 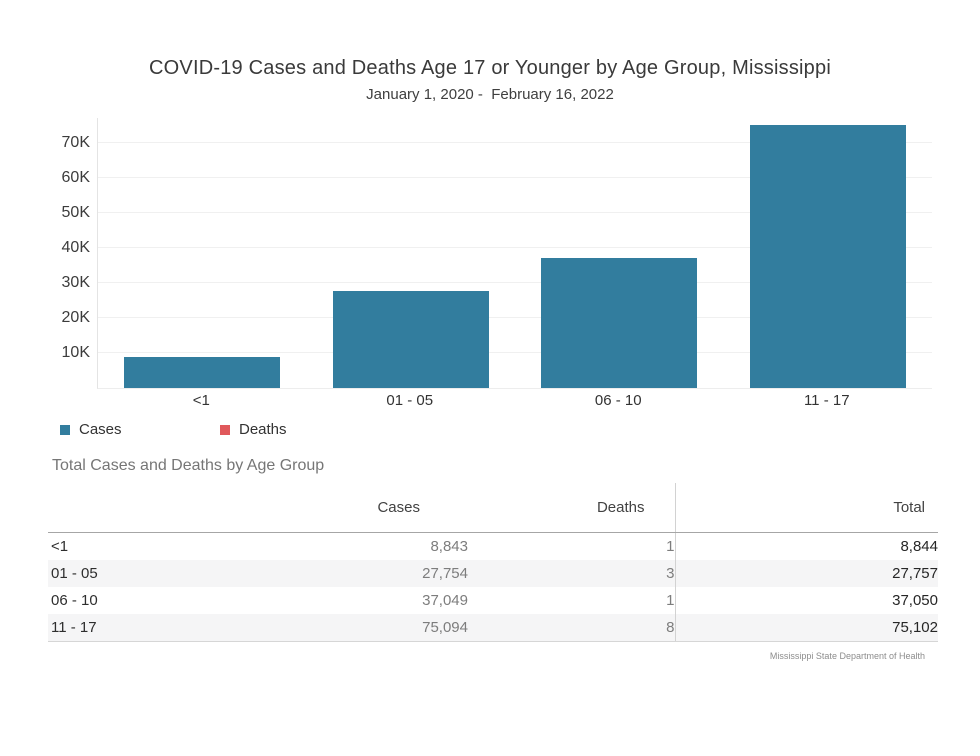 What do you see at coordinates (806, 508) in the screenshot?
I see `col-header-total: Total` at bounding box center [806, 508].